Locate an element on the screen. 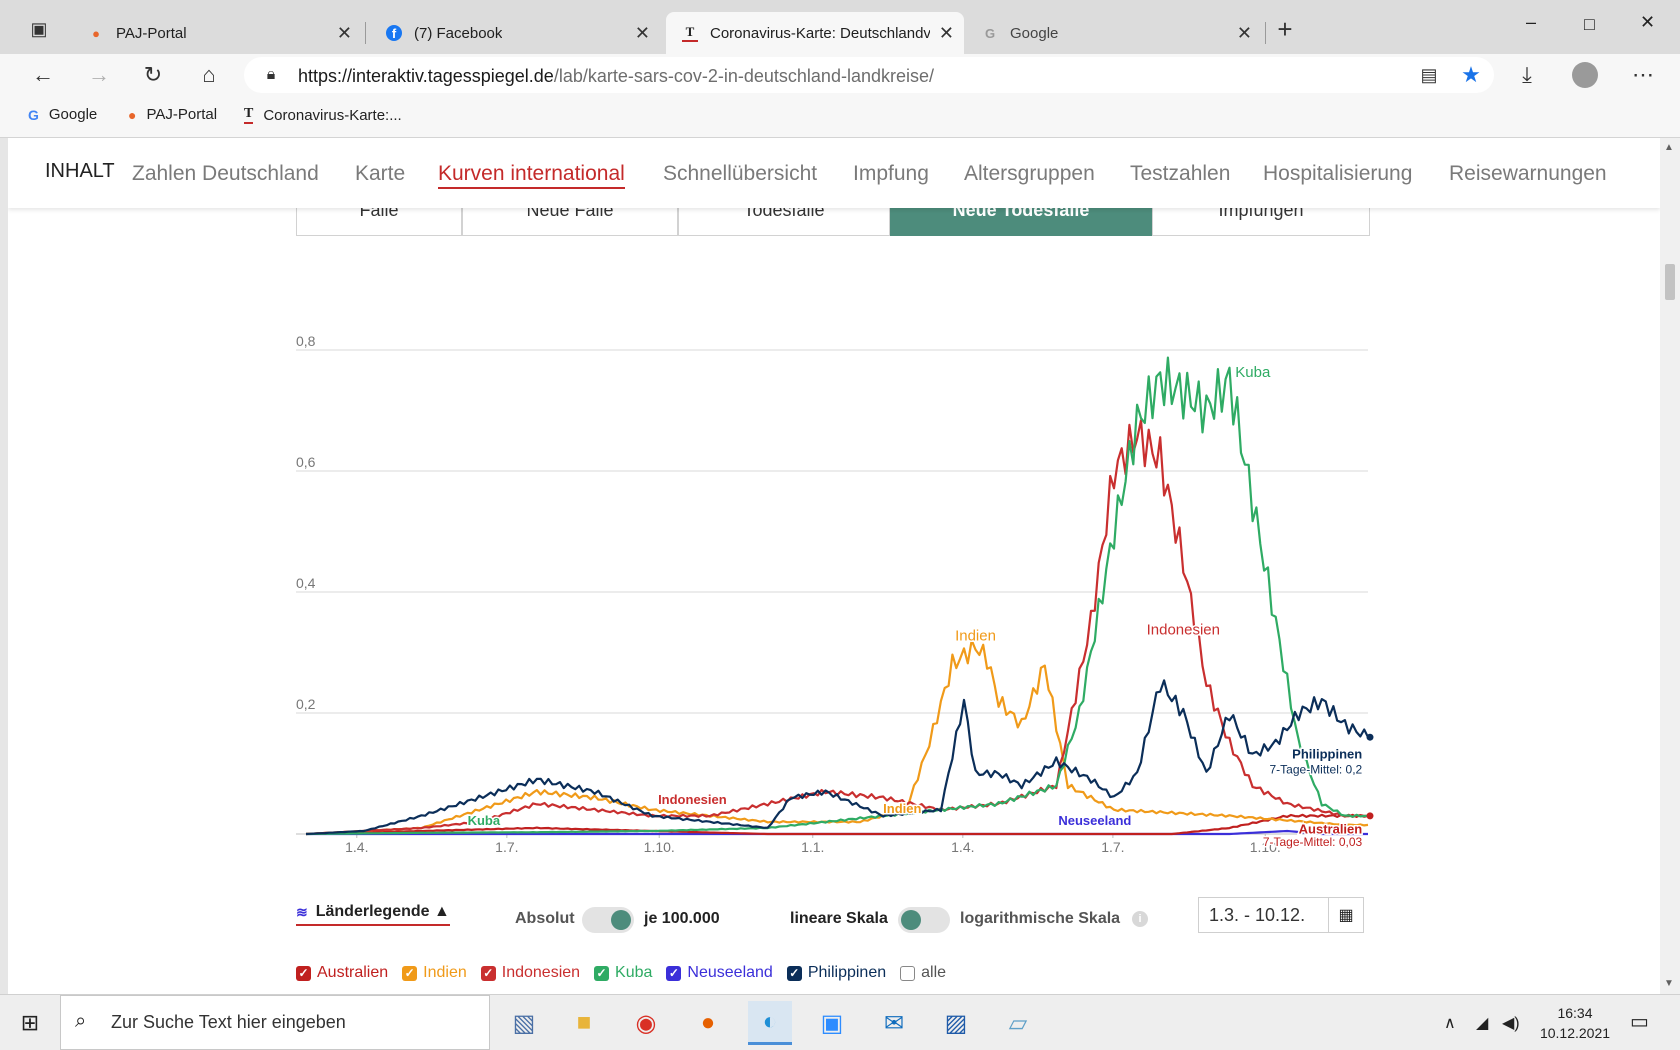 The width and height of the screenshot is (1680, 1050). notes-app-icon: ▱ is located at coordinates (1018, 1023).